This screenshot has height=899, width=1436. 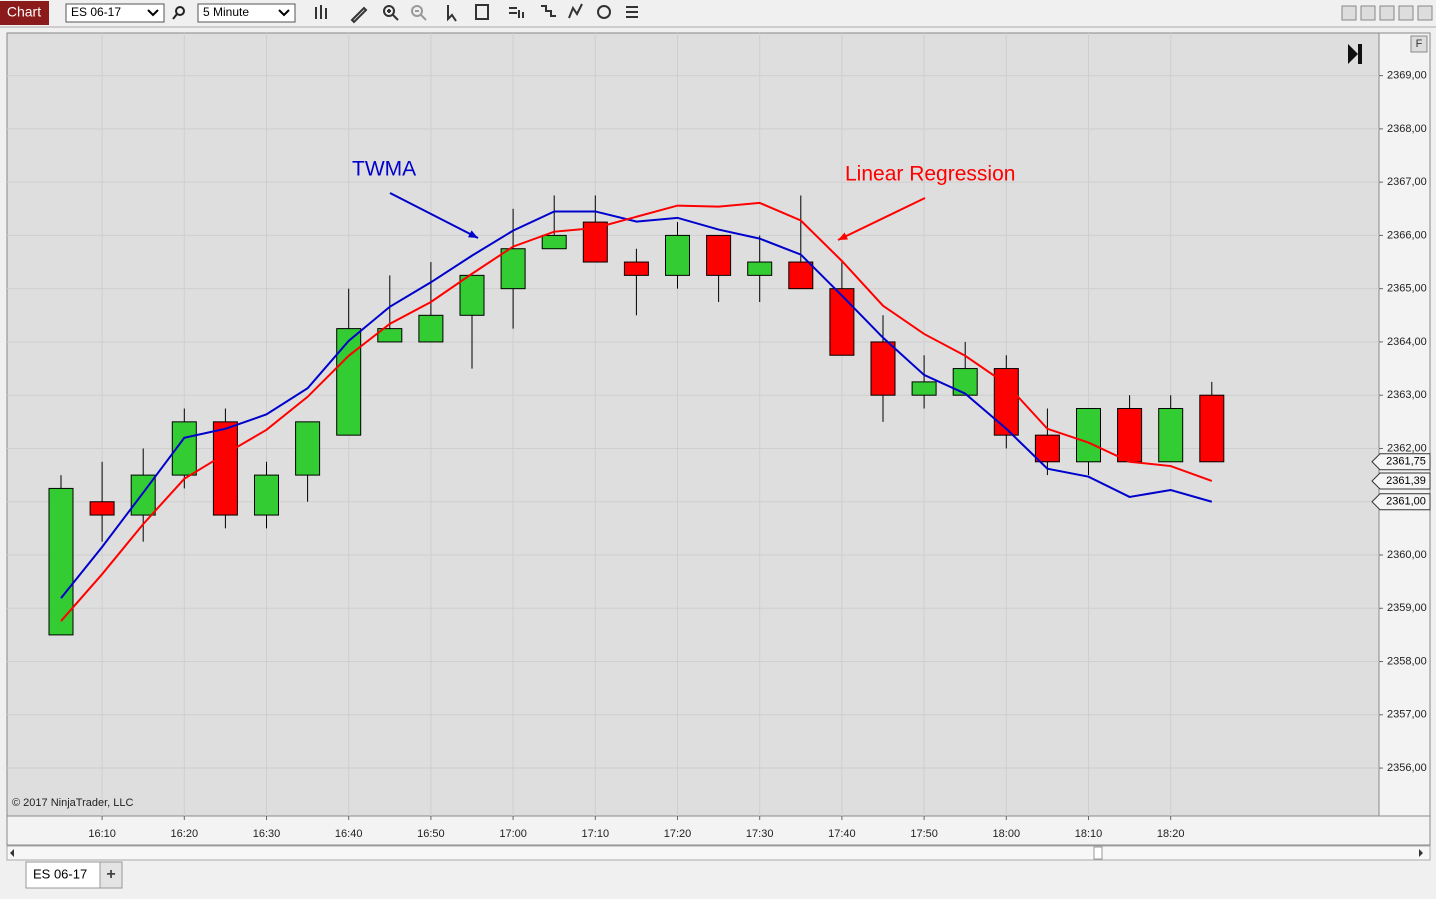 What do you see at coordinates (60, 873) in the screenshot?
I see `tab-label: ES 06-17` at bounding box center [60, 873].